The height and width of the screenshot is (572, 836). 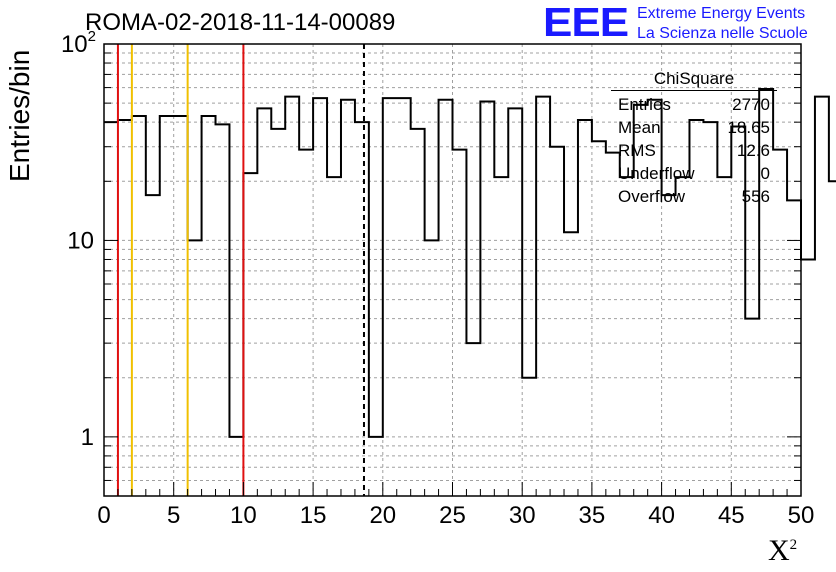 I want to click on stats-title: ChiSquare, so click(x=694, y=79).